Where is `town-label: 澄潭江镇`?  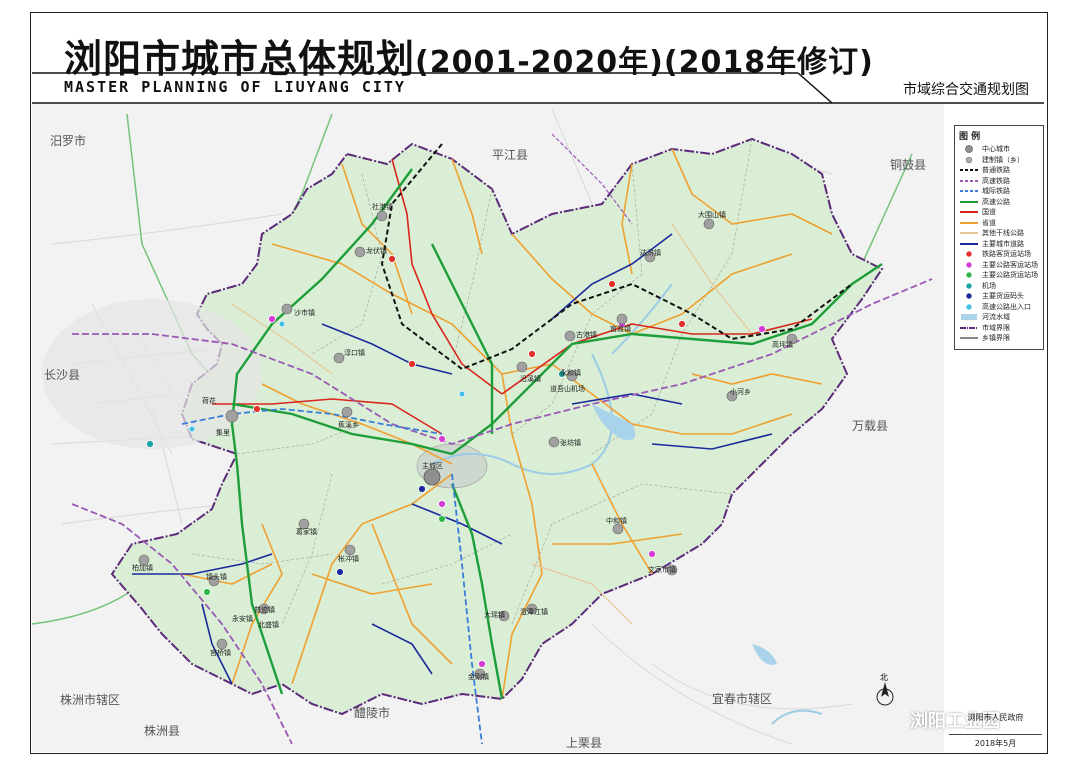
town-label: 澄潭江镇 is located at coordinates (534, 612).